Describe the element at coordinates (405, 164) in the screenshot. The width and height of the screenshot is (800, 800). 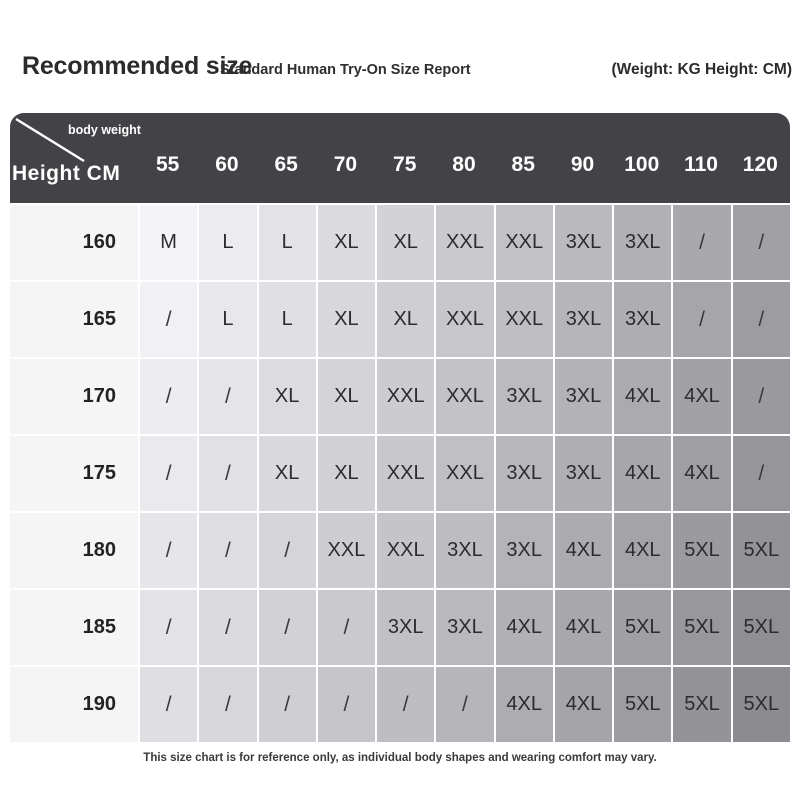
I see `weight-column-header: 75` at that location.